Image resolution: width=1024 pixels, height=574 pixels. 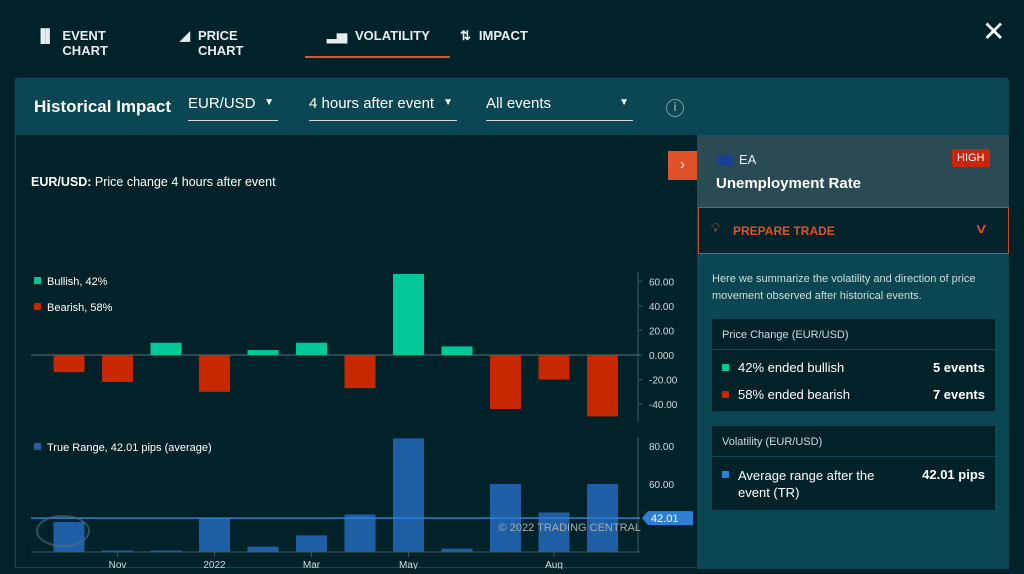 What do you see at coordinates (661, 356) in the screenshot?
I see `y-tick-label: 0.000` at bounding box center [661, 356].